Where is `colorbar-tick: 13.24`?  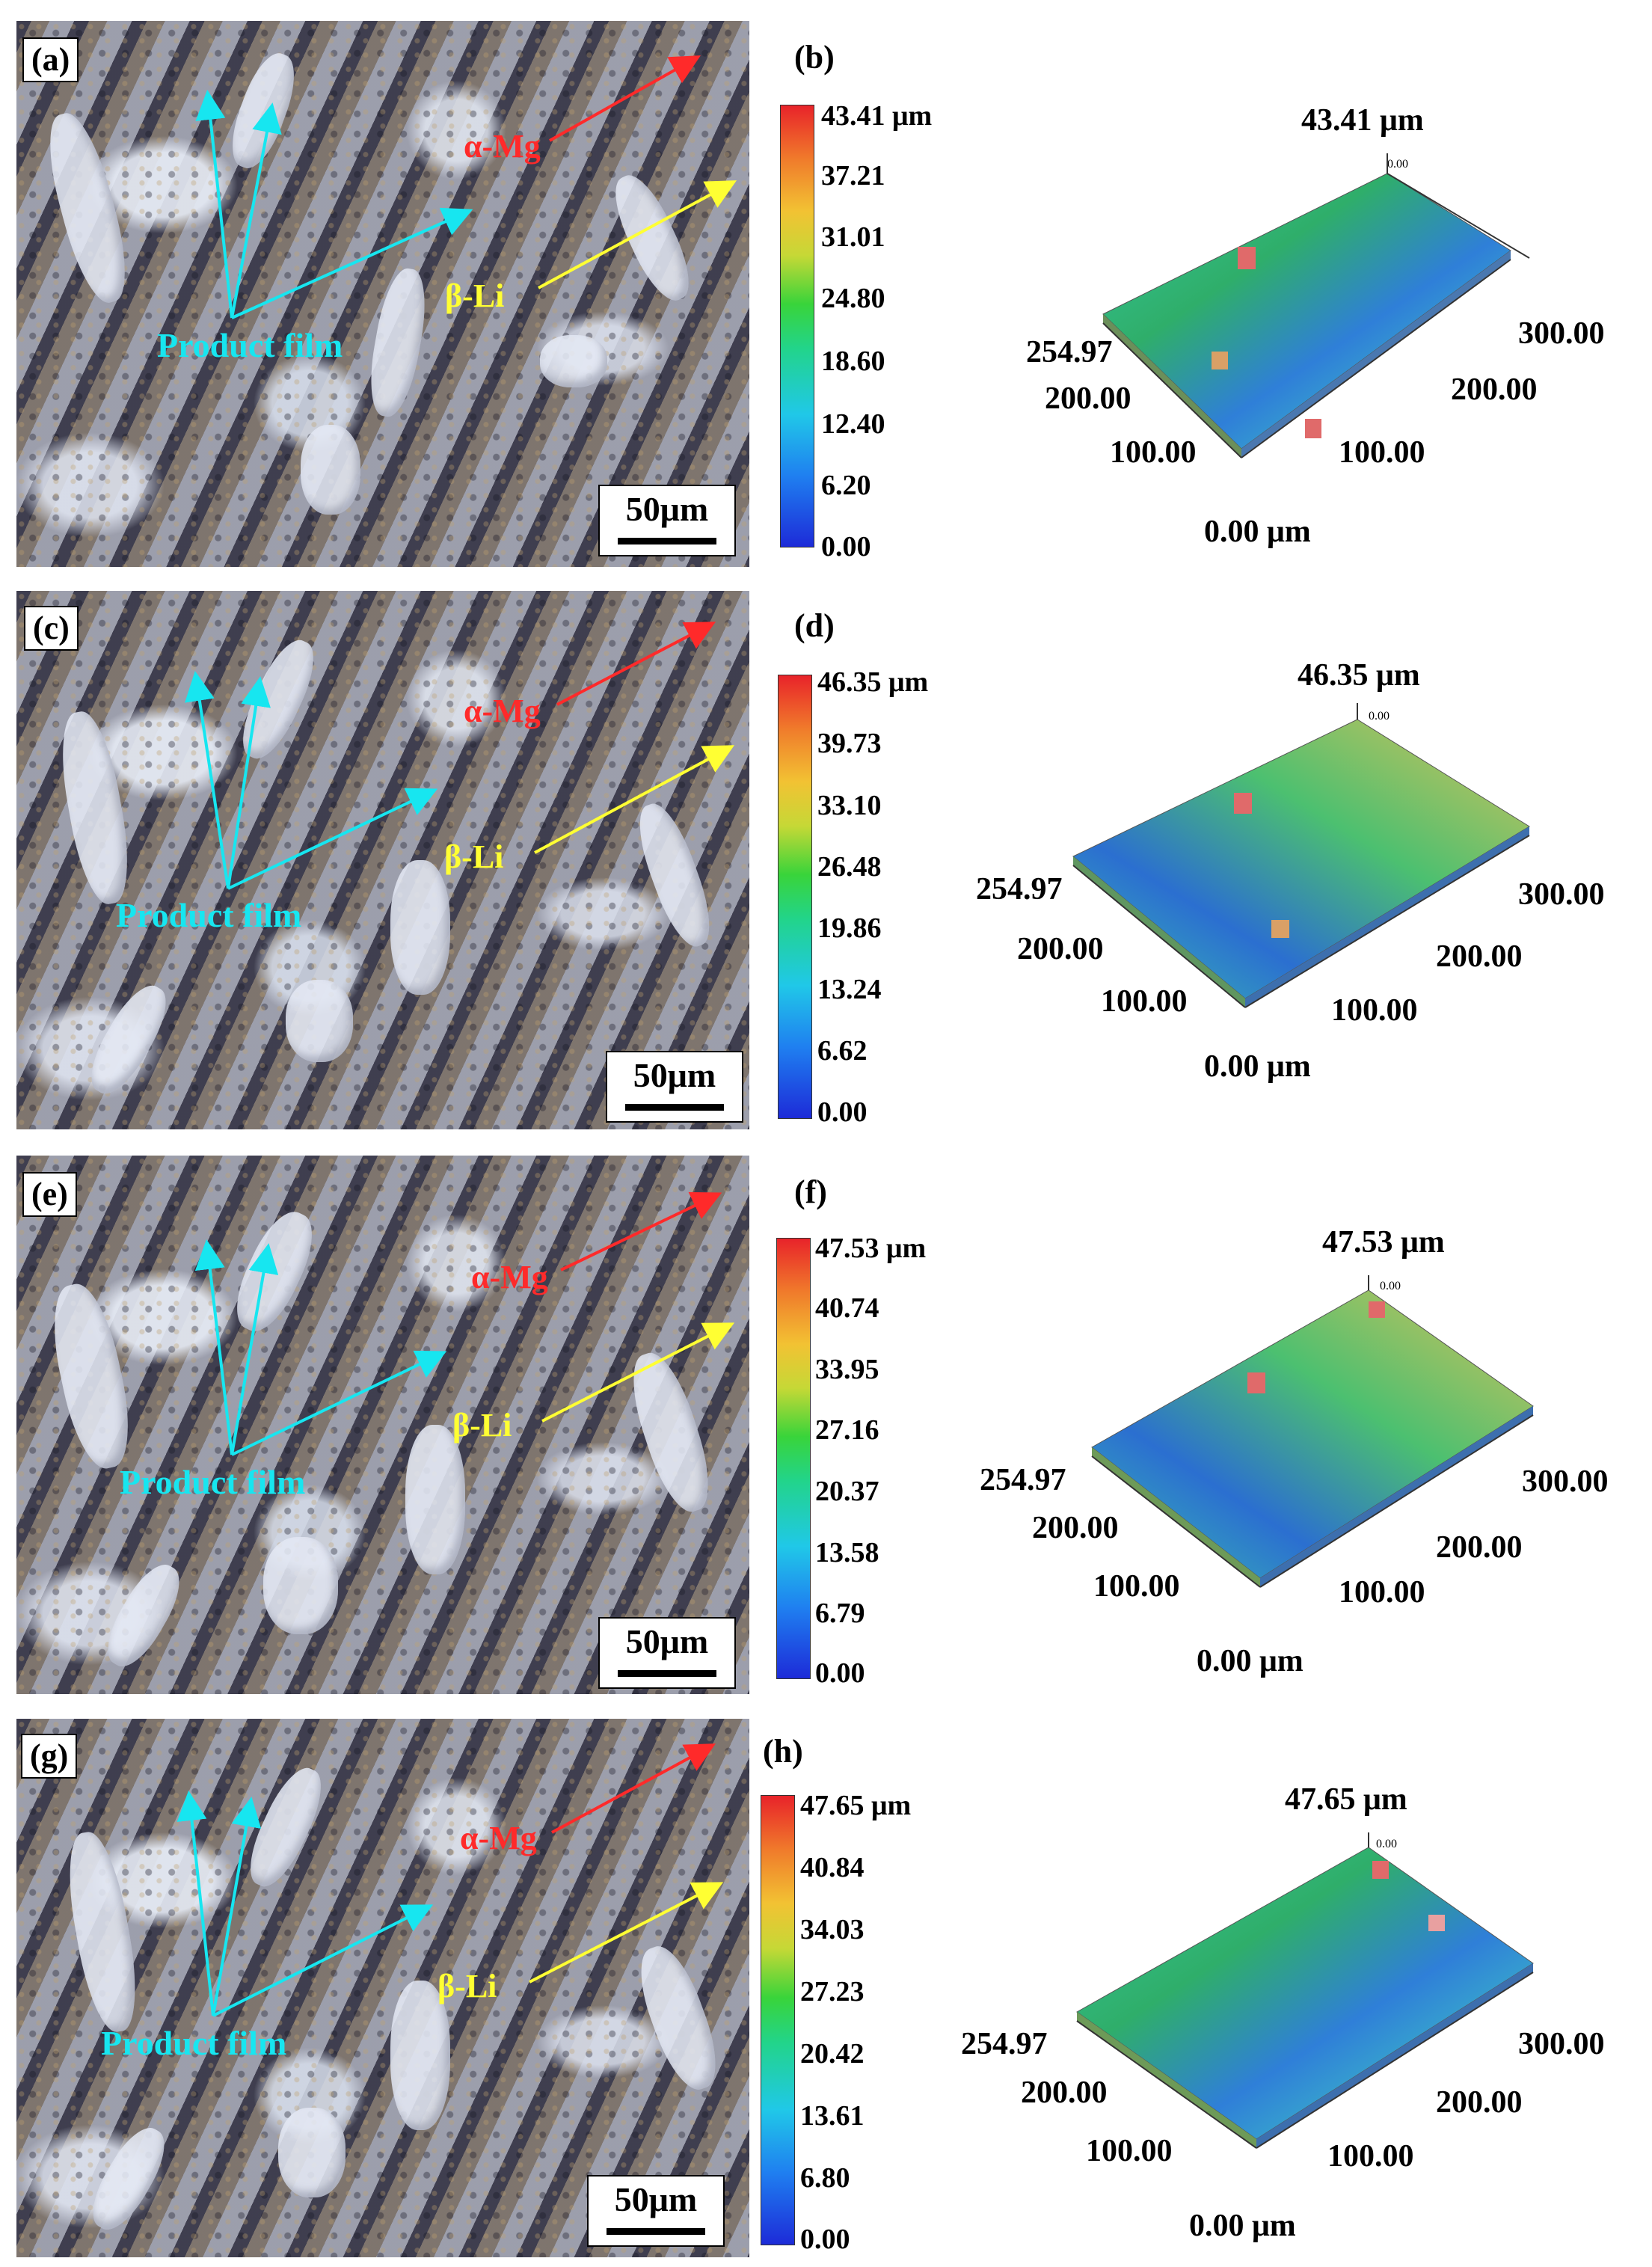
colorbar-tick: 13.24 is located at coordinates (849, 989).